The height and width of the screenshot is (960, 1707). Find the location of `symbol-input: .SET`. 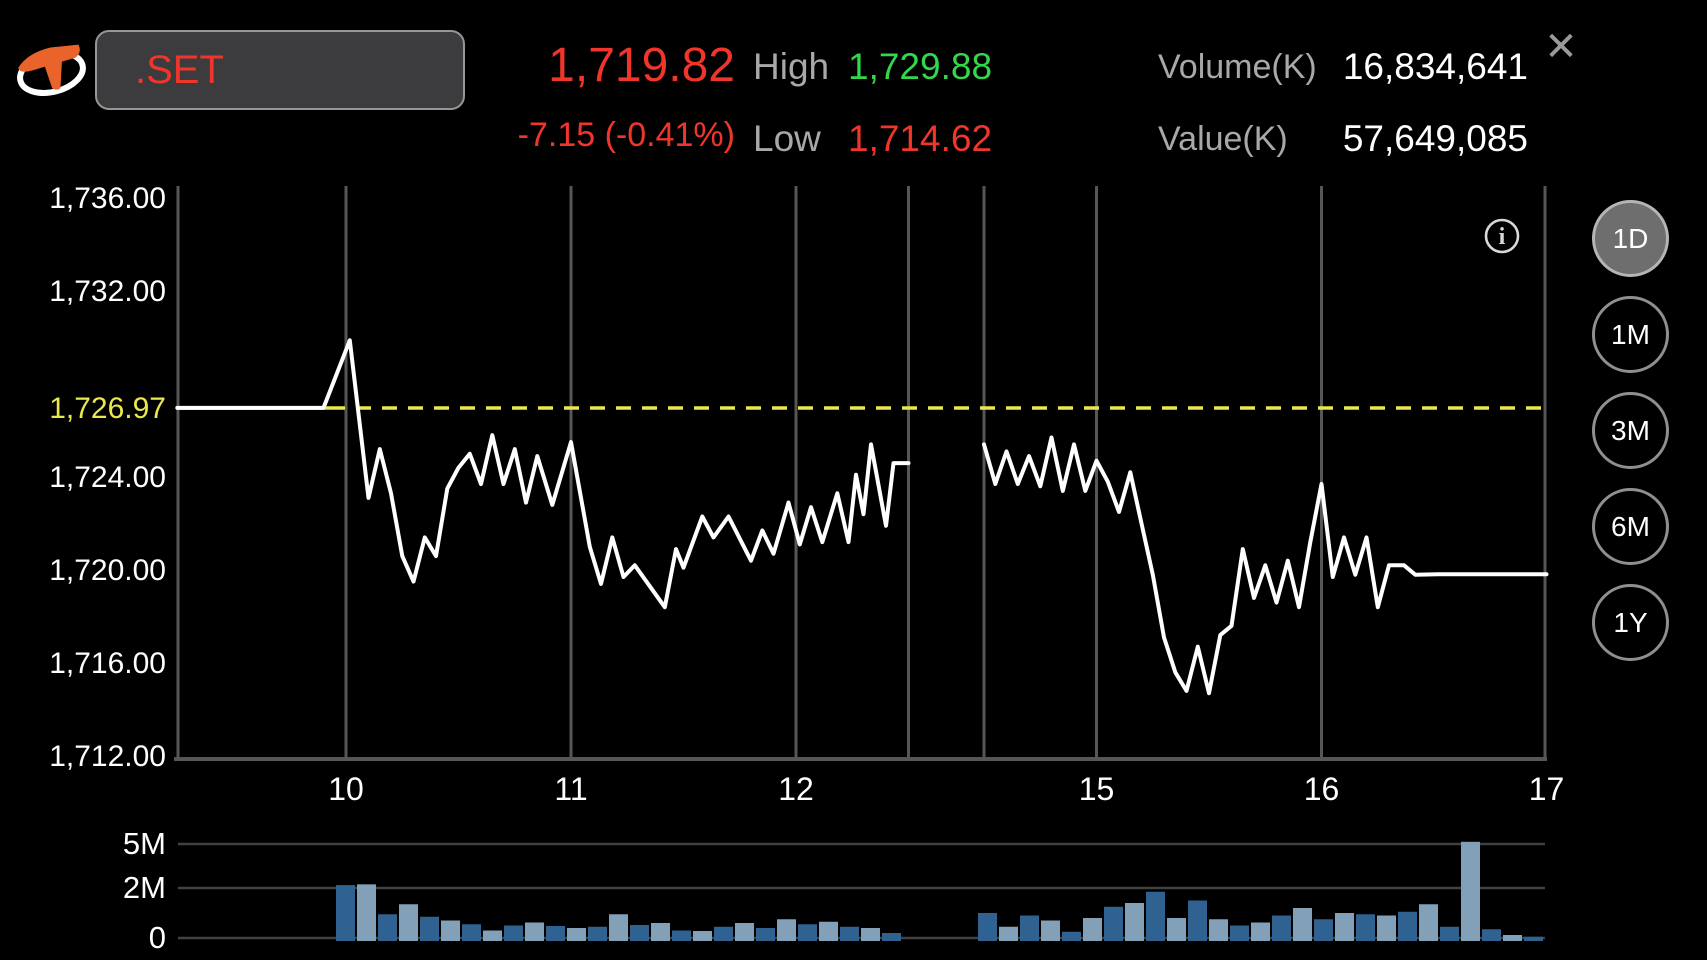

symbol-input: .SET is located at coordinates (280, 70).